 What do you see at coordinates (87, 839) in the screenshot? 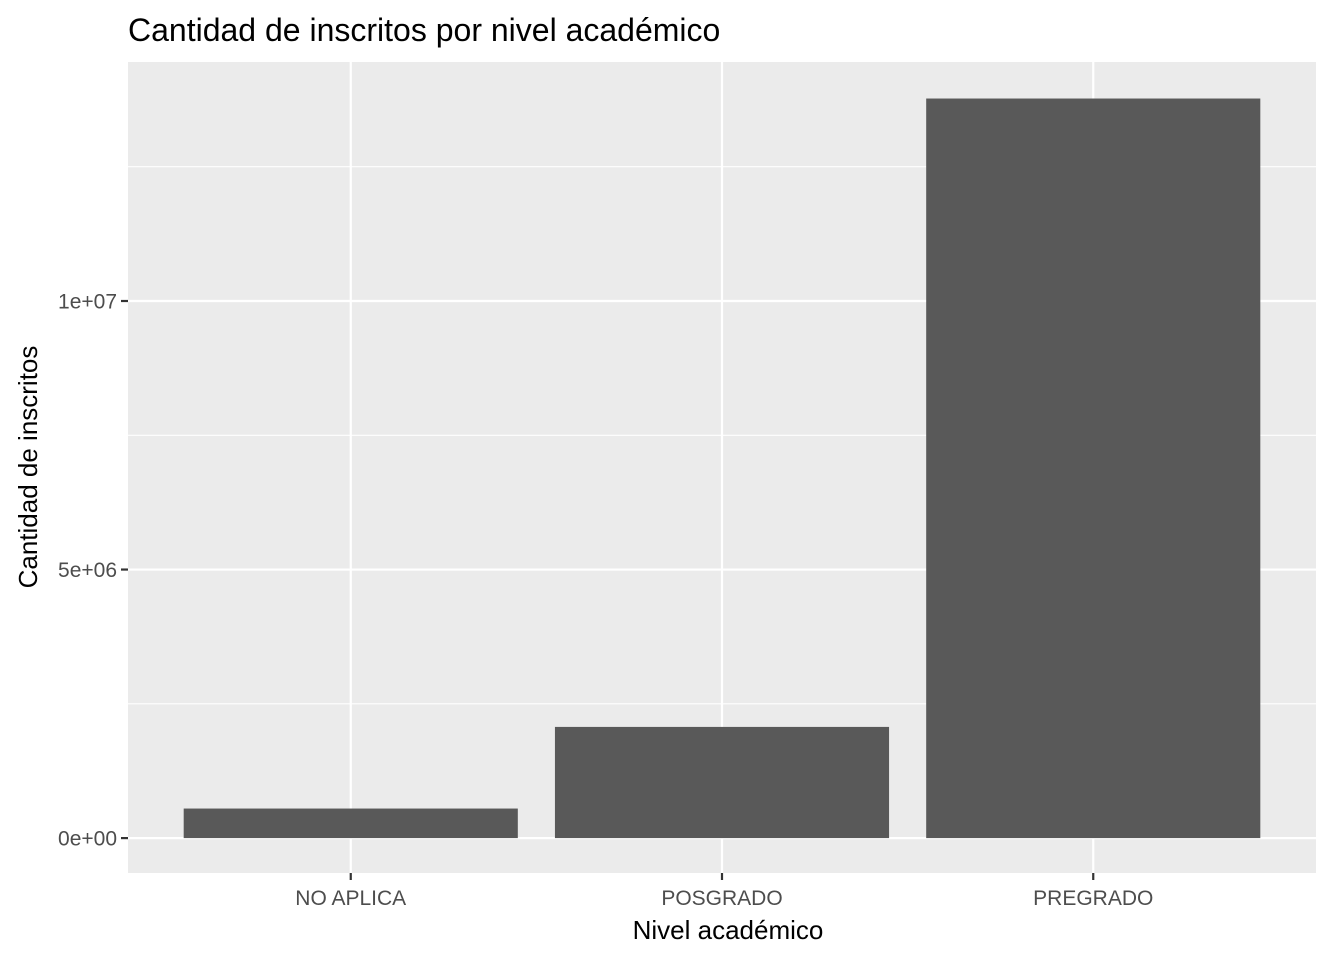
I see `y-tick-label-0: 0e+00` at bounding box center [87, 839].